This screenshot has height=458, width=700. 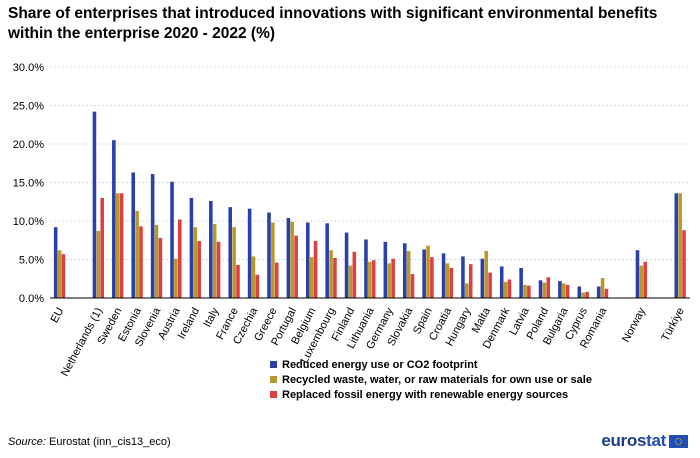 I want to click on eurostat-logo: eurostat, so click(x=644, y=440).